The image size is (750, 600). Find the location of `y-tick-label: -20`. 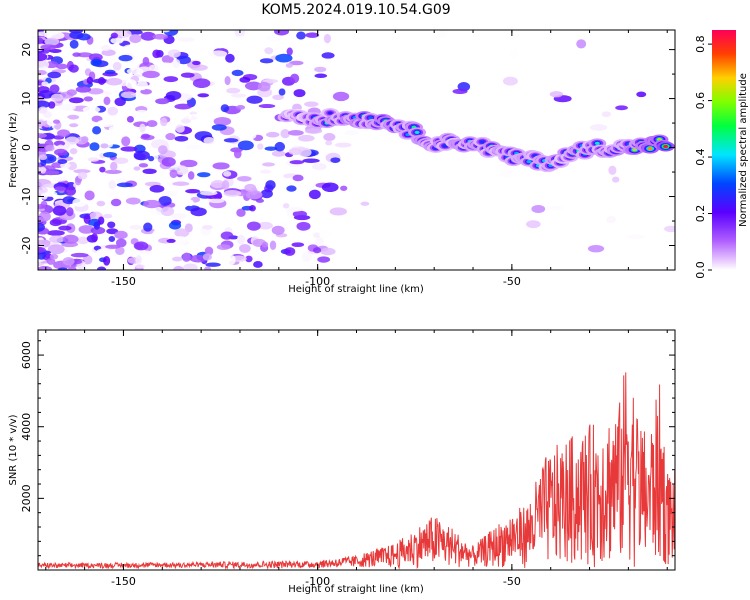

y-tick-label: -20 is located at coordinates (26, 246).